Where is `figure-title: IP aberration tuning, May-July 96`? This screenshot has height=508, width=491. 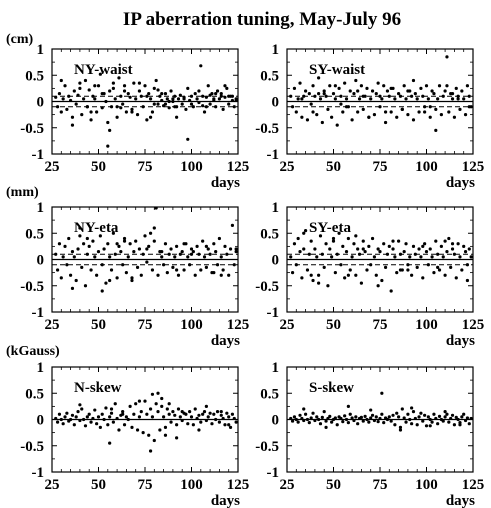 figure-title: IP aberration tuning, May-July 96 is located at coordinates (262, 19).